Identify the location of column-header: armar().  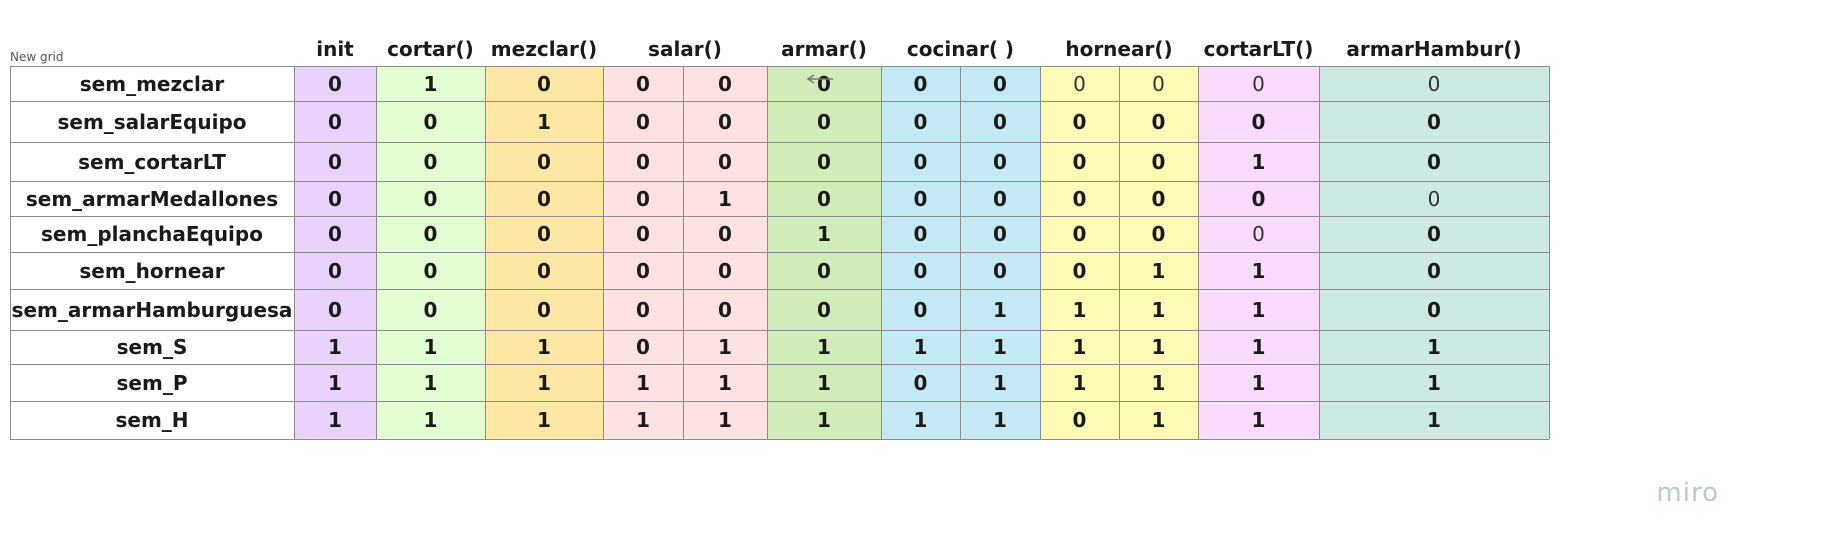
(824, 49).